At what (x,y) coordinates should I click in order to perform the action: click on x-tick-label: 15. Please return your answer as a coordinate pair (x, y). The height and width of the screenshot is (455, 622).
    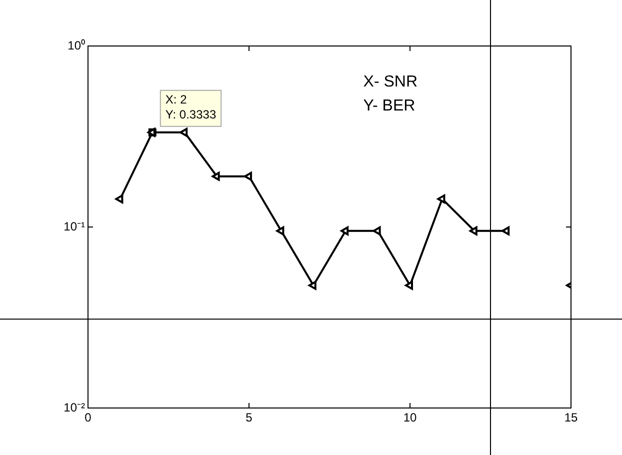
    Looking at the image, I should click on (571, 417).